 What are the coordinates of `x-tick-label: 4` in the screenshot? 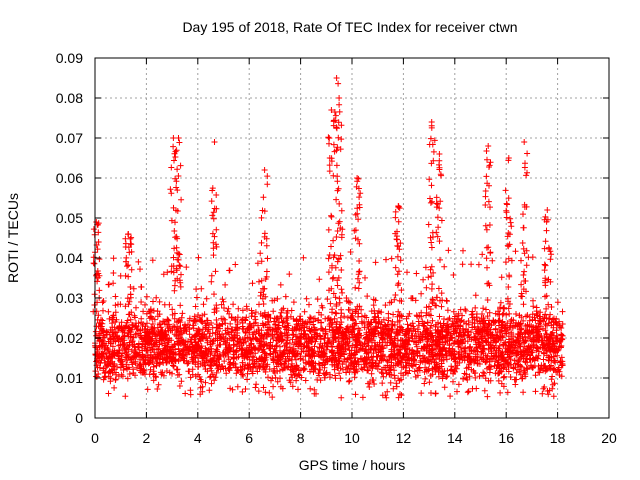 It's located at (198, 438).